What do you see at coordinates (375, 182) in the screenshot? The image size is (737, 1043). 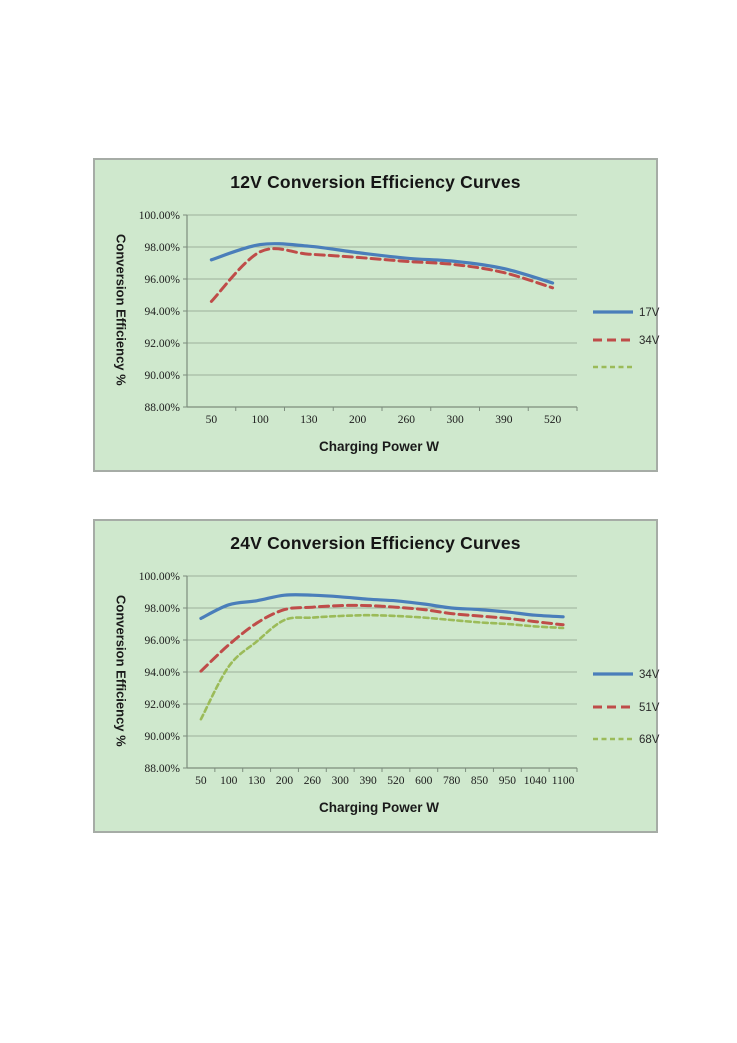 I see `chart-title-12v: 12V Conversion Efficiency Curves` at bounding box center [375, 182].